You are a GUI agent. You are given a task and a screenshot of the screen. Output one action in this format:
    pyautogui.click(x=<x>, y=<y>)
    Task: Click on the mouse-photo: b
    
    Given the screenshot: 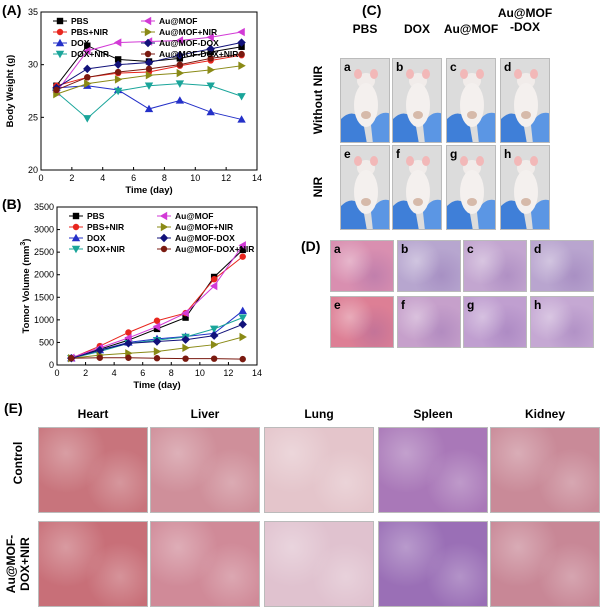 What is the action you would take?
    pyautogui.click(x=417, y=100)
    